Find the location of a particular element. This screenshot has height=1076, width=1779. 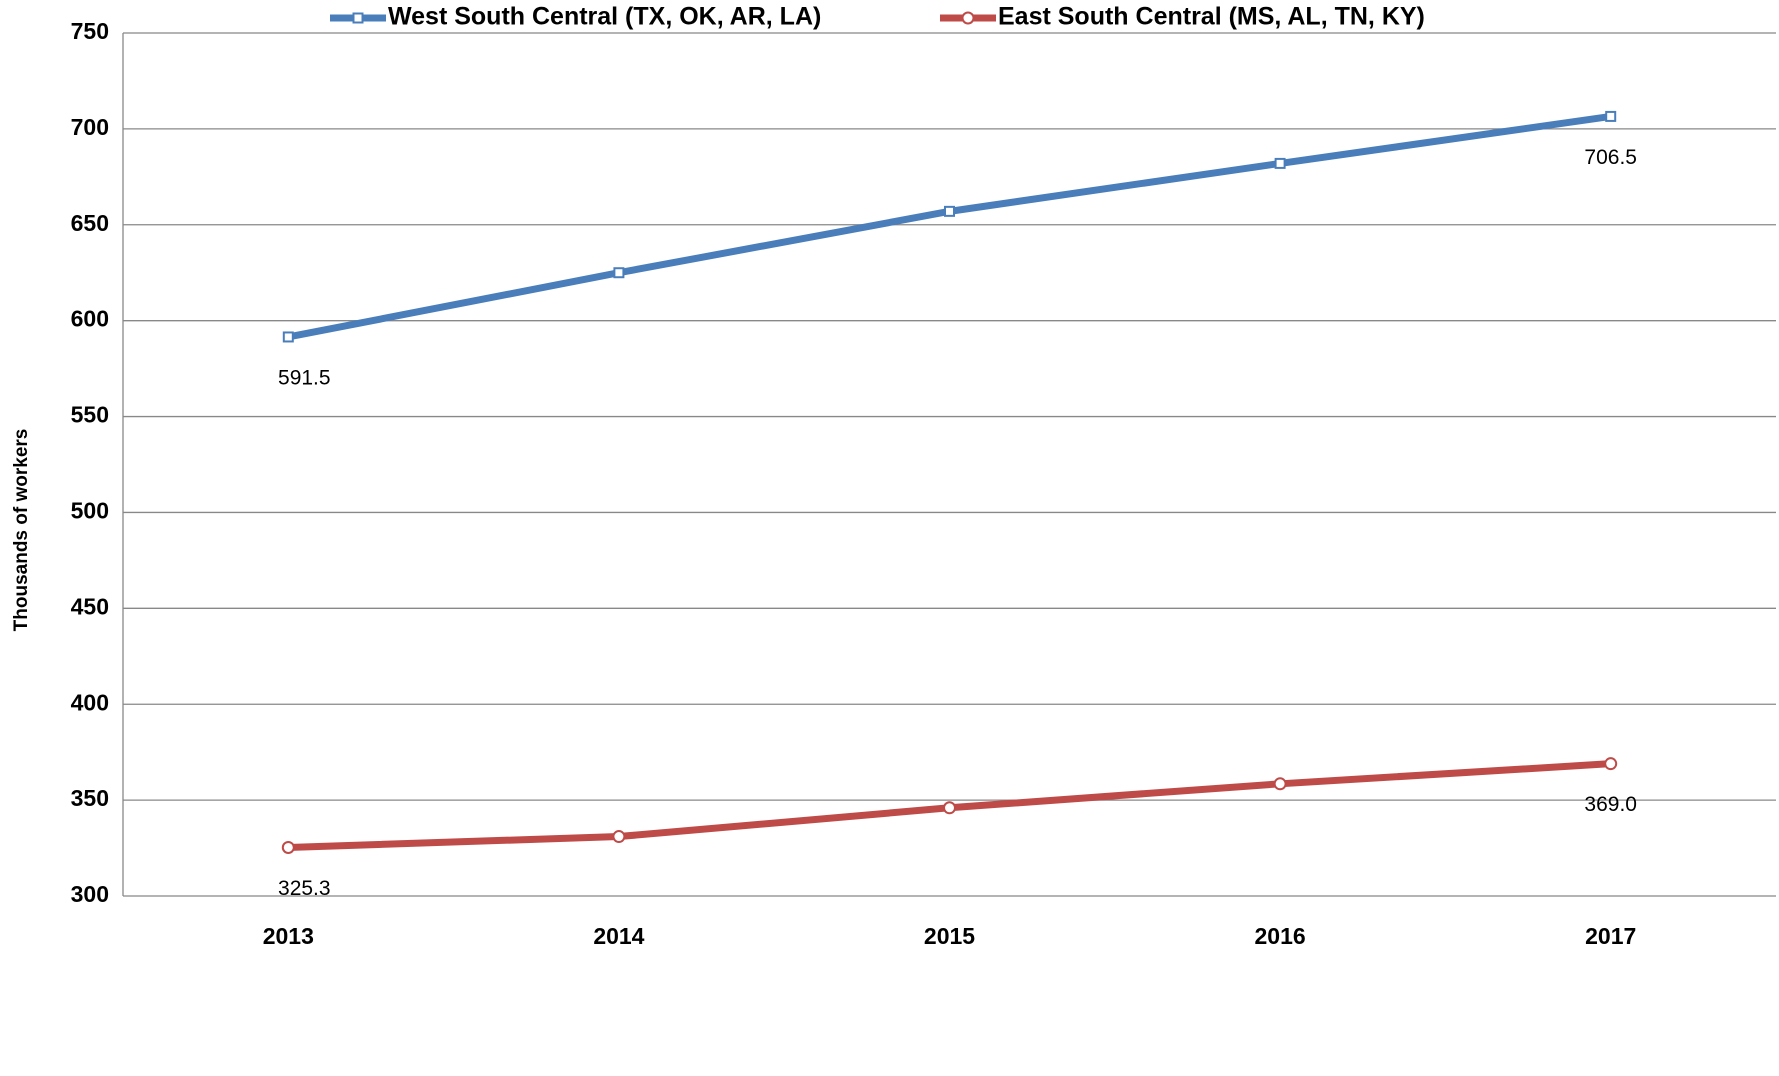

data-label: 369.0 is located at coordinates (1610, 804).